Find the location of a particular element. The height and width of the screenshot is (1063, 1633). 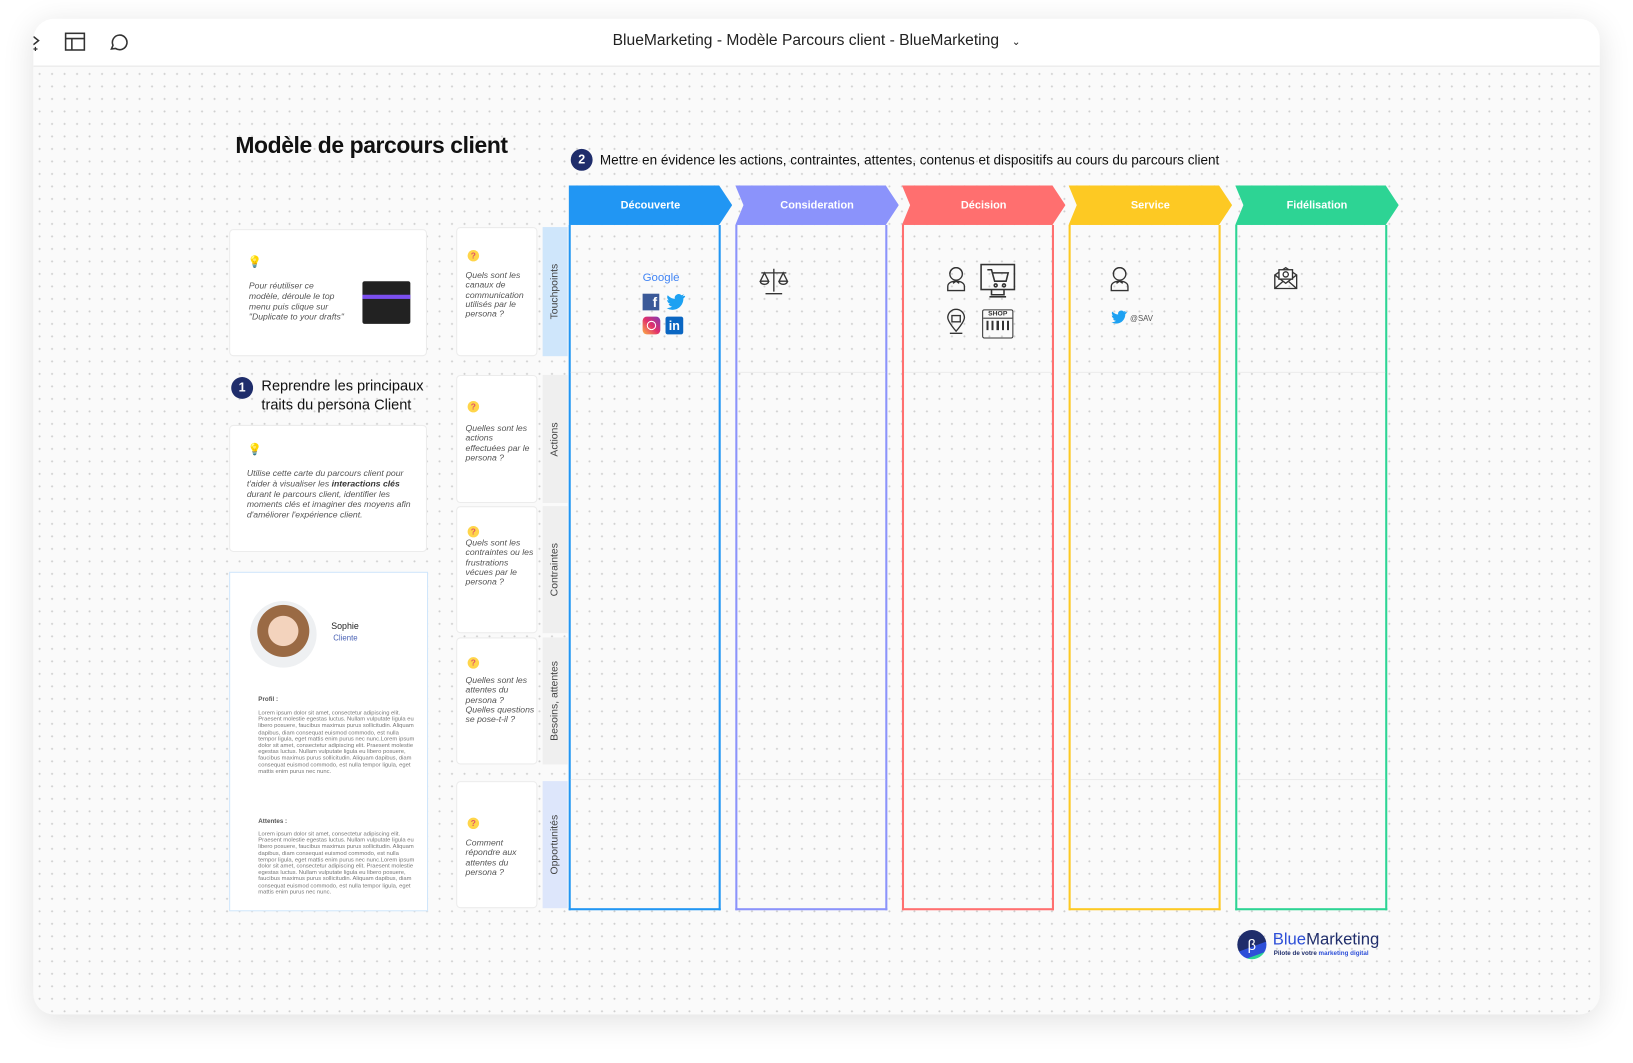

row-label-text: Opportunités is located at coordinates (555, 844).